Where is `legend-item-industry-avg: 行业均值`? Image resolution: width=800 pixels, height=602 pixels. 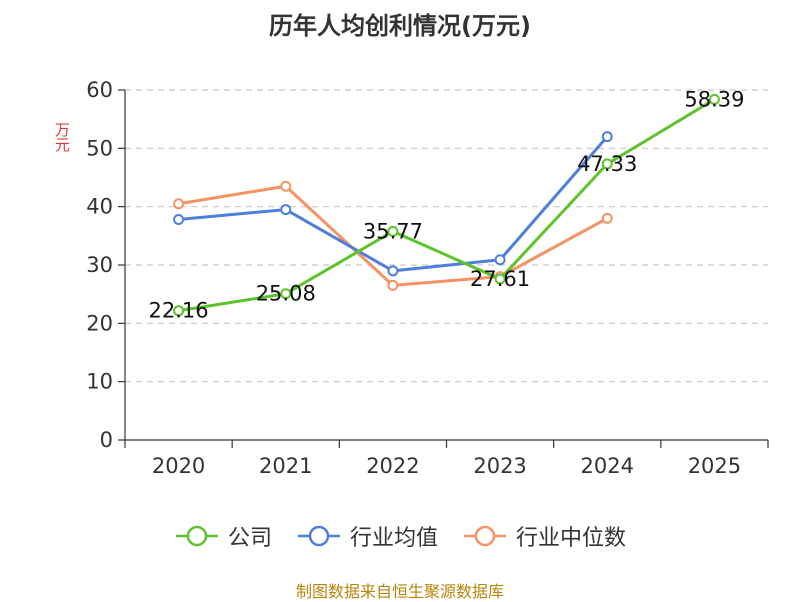
legend-item-industry-avg: 行业均值 is located at coordinates (367, 536).